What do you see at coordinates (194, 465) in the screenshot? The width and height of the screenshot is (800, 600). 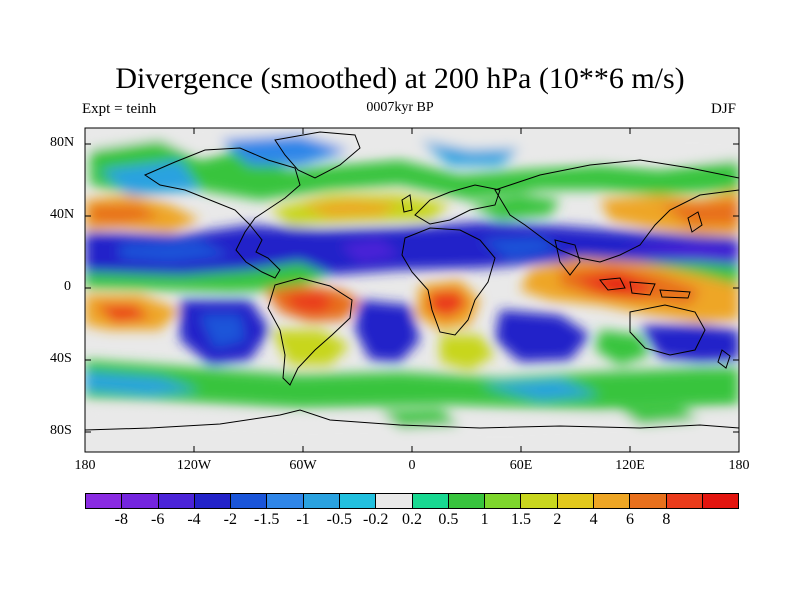 I see `lon-label-120w: 120W` at bounding box center [194, 465].